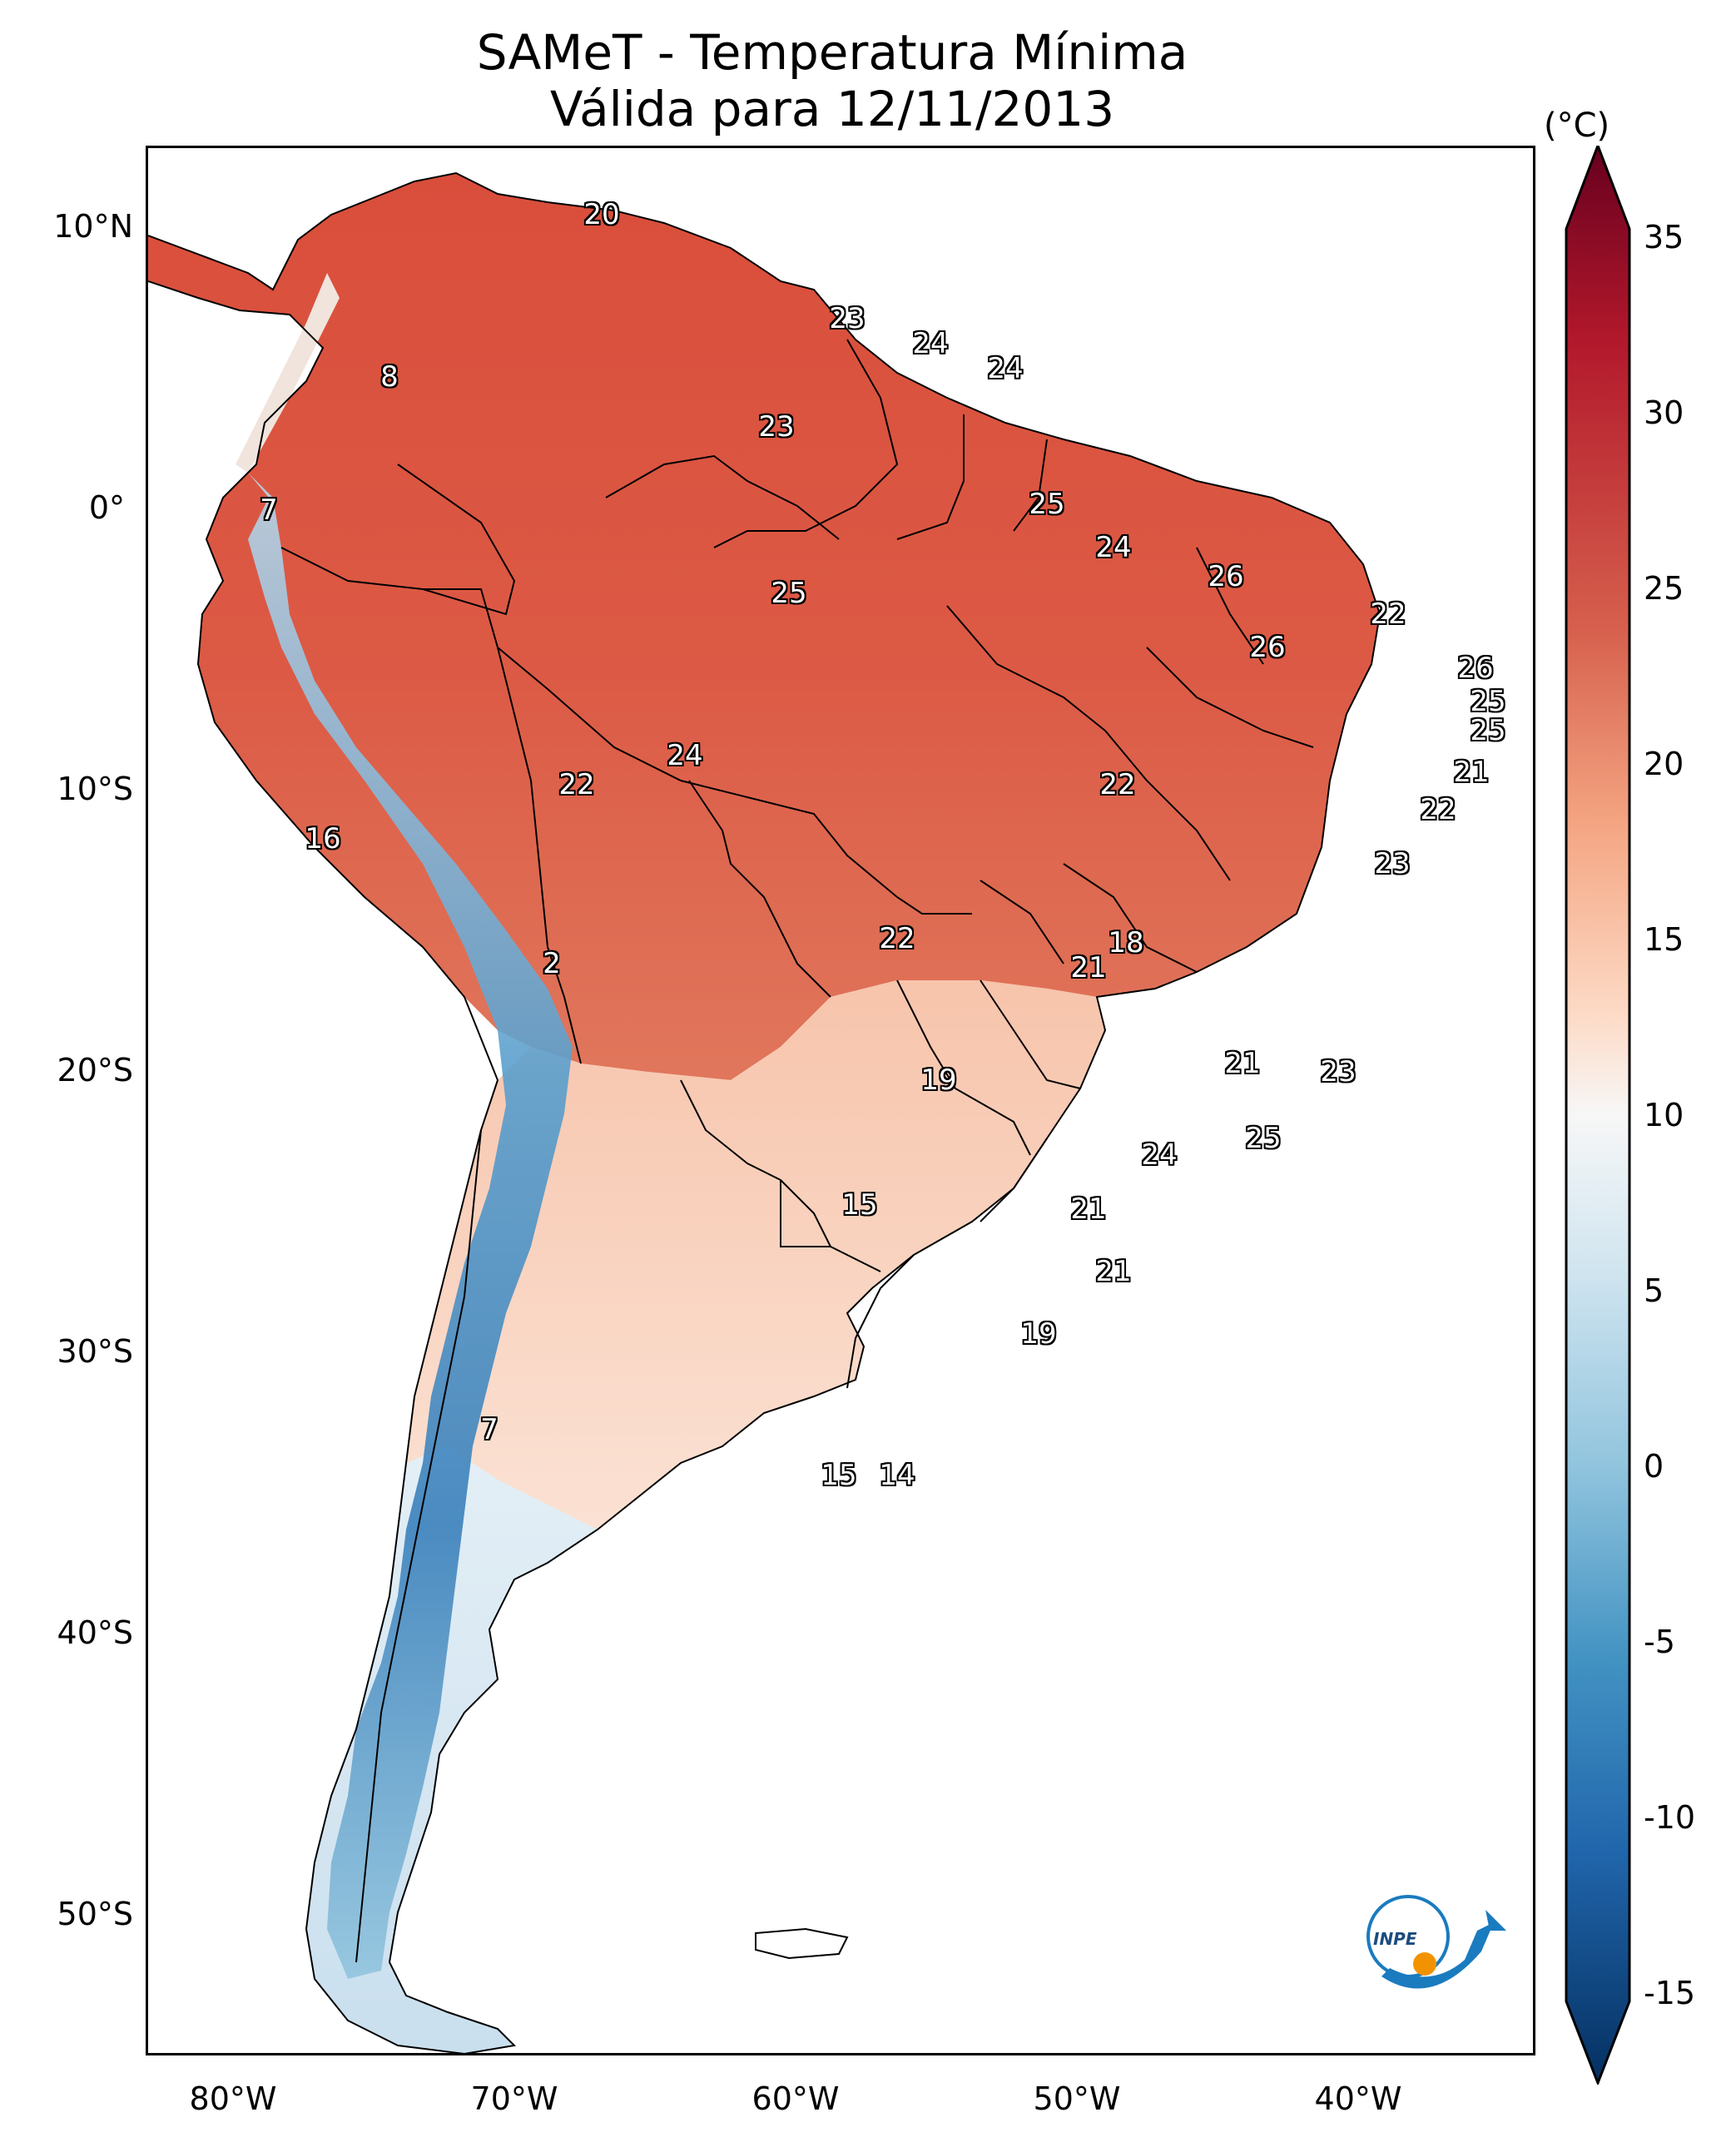 The height and width of the screenshot is (2152, 1736). What do you see at coordinates (1077, 2098) in the screenshot?
I see `lon-label: 50°W` at bounding box center [1077, 2098].